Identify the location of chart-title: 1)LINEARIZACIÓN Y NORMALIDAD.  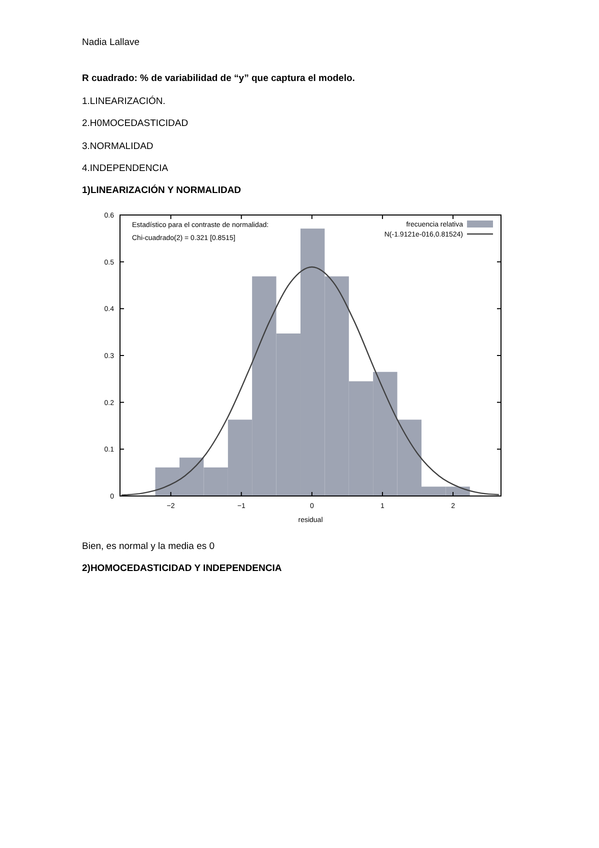
(162, 190).